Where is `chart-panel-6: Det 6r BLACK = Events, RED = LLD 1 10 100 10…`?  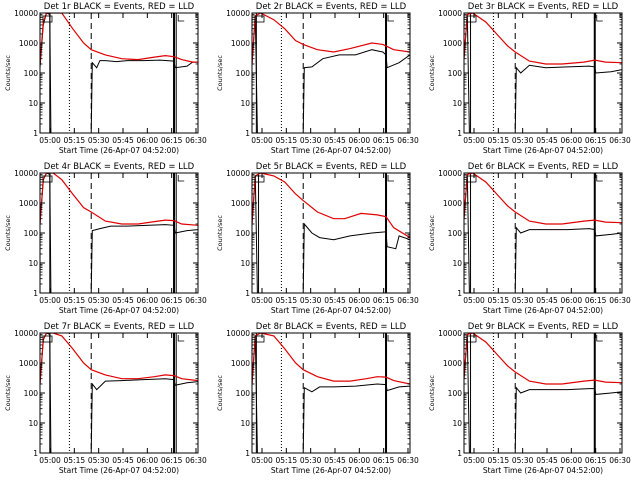 chart-panel-6: Det 6r BLACK = Events, RED = LLD 1 10 100 10… is located at coordinates (529, 238).